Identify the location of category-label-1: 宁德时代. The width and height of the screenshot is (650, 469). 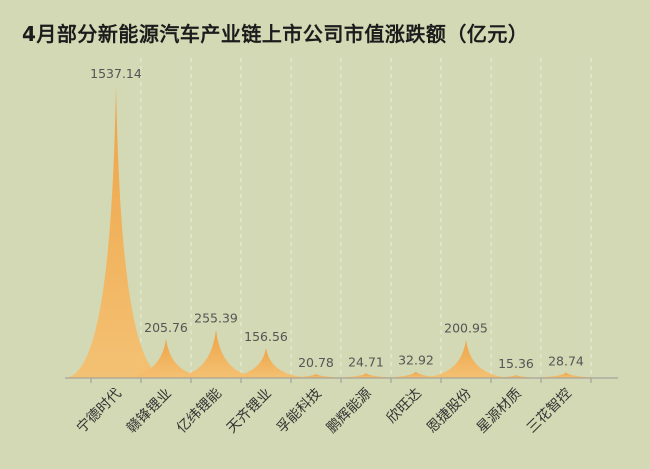
(99, 411).